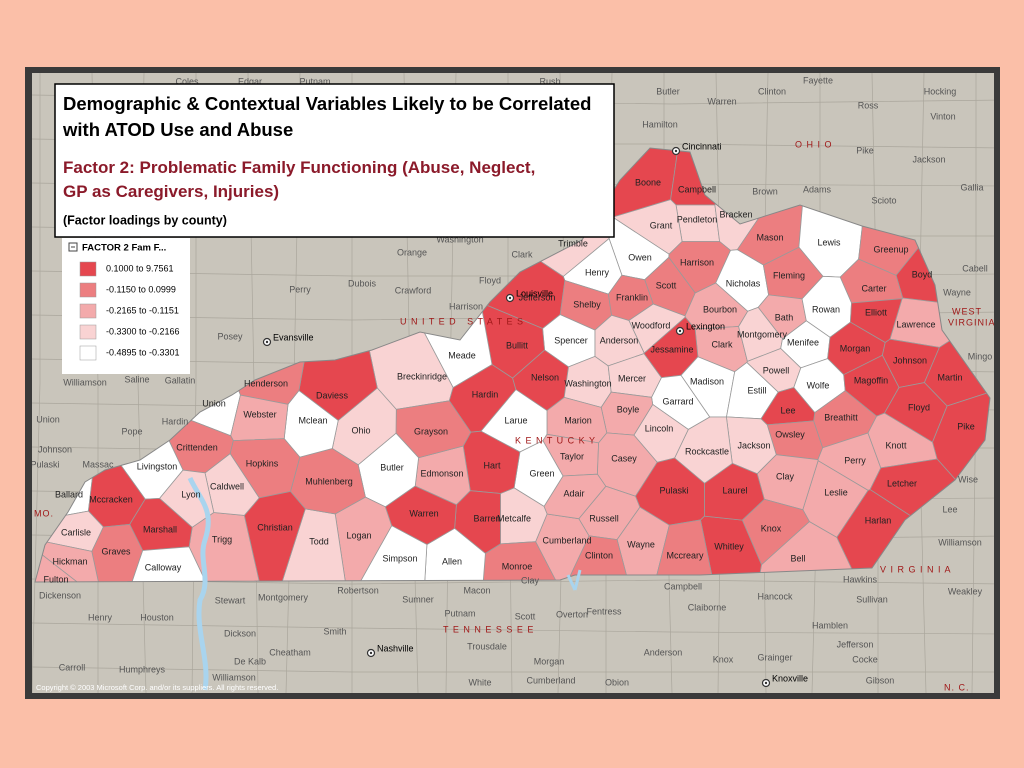 The width and height of the screenshot is (1024, 768). What do you see at coordinates (648, 182) in the screenshot?
I see `county-label: Boone` at bounding box center [648, 182].